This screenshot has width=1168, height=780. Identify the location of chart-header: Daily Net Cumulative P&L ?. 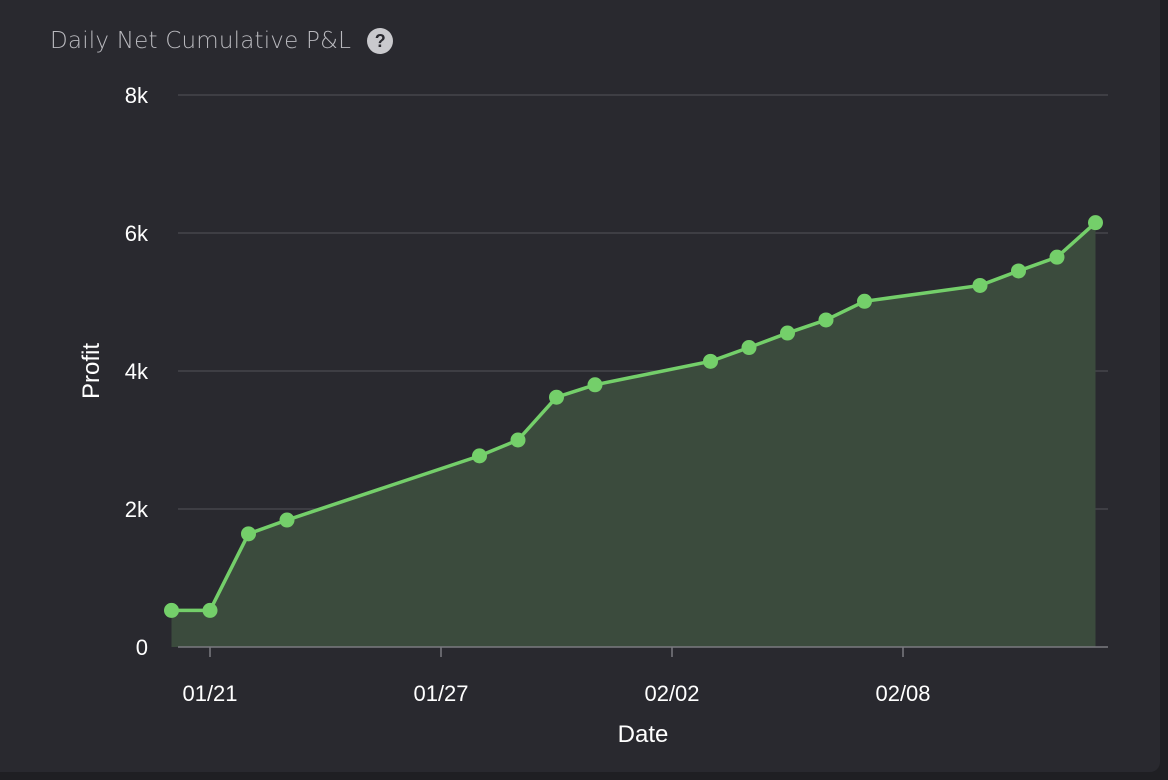
(222, 41).